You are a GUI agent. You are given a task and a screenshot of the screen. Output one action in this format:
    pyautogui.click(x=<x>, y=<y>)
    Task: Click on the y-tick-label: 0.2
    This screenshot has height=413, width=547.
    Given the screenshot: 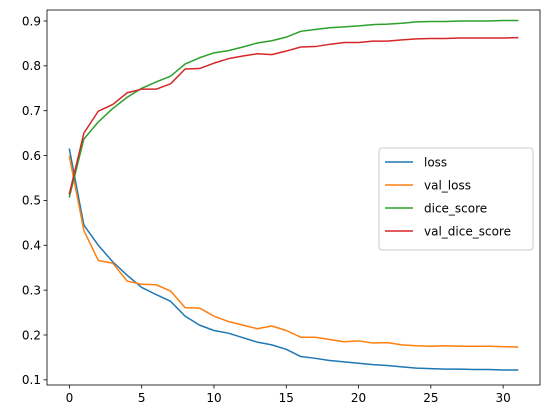 What is the action you would take?
    pyautogui.click(x=31, y=335)
    